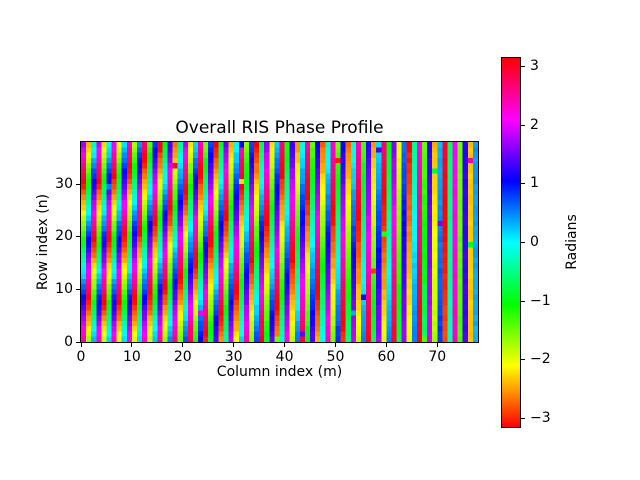  Describe the element at coordinates (131, 357) in the screenshot. I see `x-tick-label: 10` at that location.